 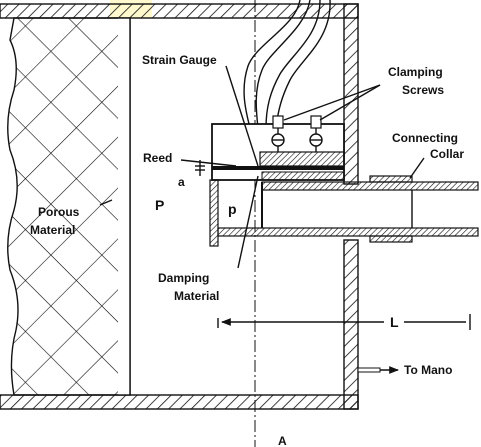 What do you see at coordinates (232, 209) in the screenshot?
I see `label-p: p` at bounding box center [232, 209].